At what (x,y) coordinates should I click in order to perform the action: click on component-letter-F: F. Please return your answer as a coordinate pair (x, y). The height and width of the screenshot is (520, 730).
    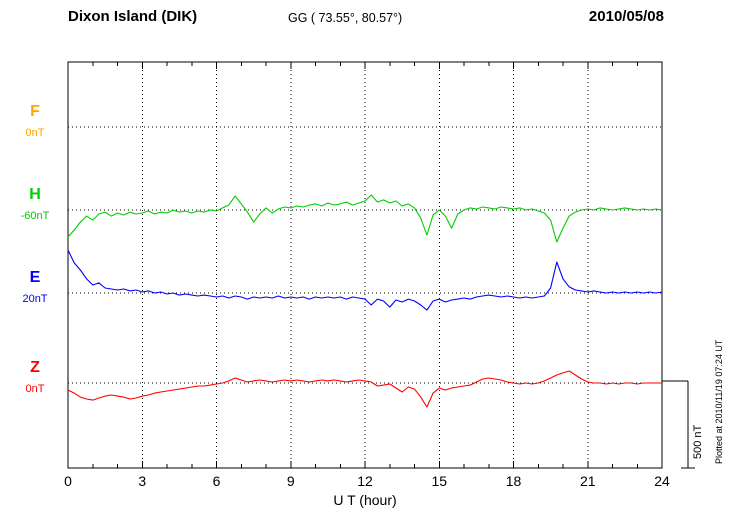
    Looking at the image, I should click on (35, 111).